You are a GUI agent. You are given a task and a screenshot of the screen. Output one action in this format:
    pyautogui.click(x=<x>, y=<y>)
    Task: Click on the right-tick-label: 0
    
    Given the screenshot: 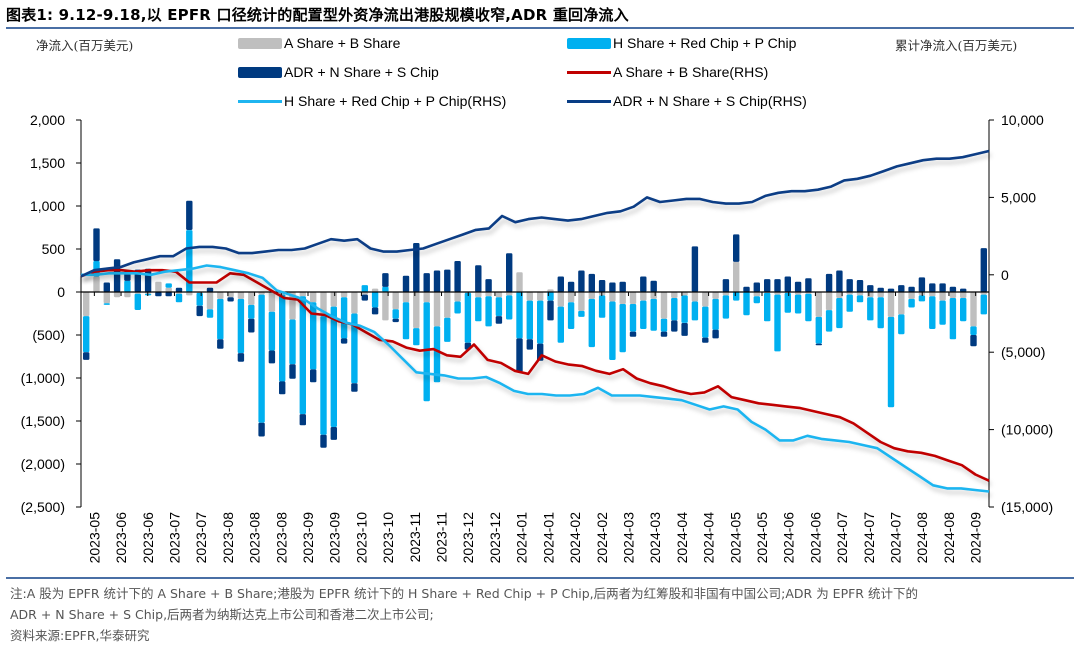 What is the action you would take?
    pyautogui.click(x=1005, y=275)
    